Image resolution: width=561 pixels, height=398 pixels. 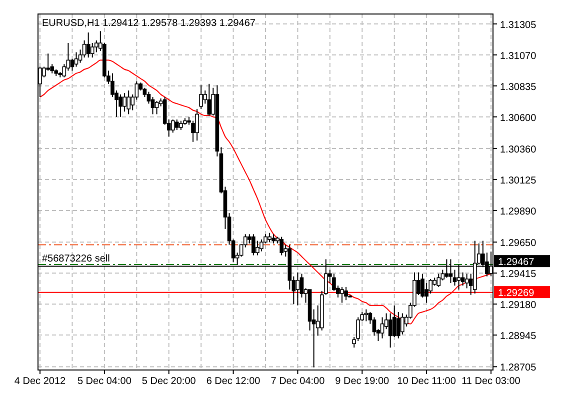 I want to click on ref-line-label: 1.29269, so click(x=516, y=294).